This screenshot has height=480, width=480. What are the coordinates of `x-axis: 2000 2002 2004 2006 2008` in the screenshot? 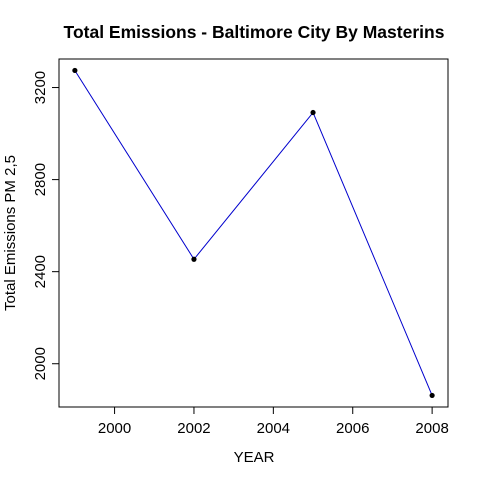 It's located at (273, 421).